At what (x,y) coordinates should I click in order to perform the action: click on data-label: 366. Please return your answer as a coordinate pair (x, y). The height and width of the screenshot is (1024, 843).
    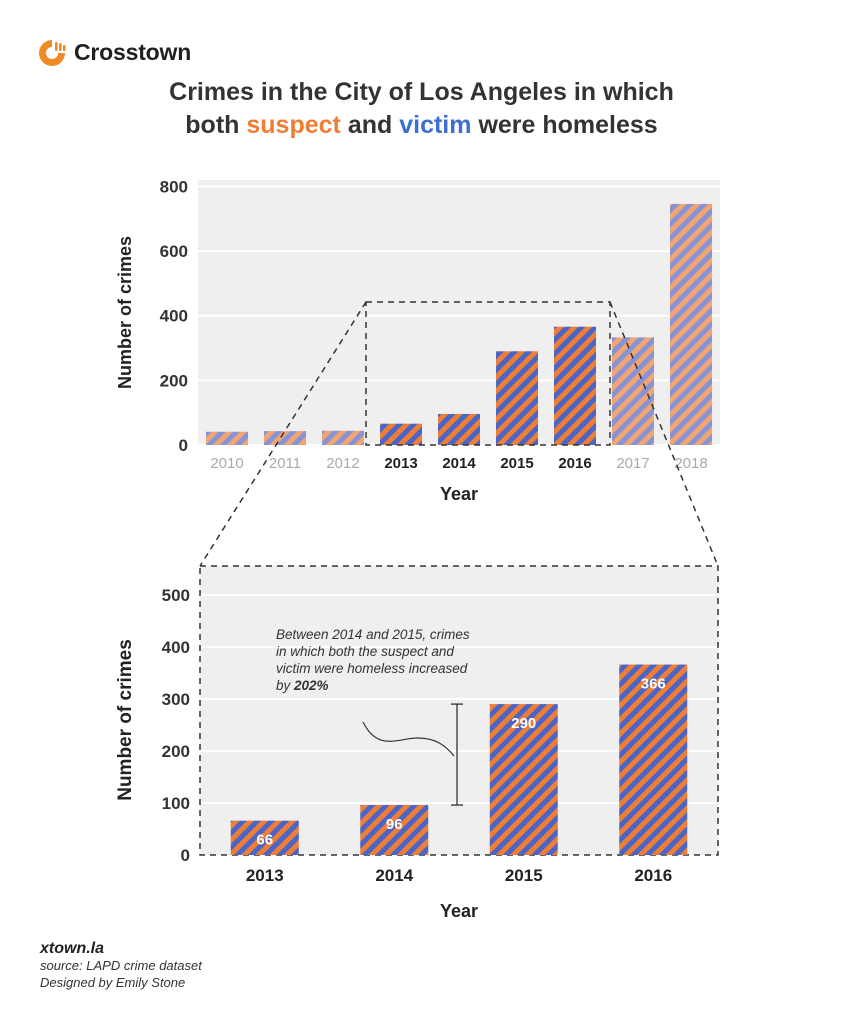
    Looking at the image, I should click on (653, 684).